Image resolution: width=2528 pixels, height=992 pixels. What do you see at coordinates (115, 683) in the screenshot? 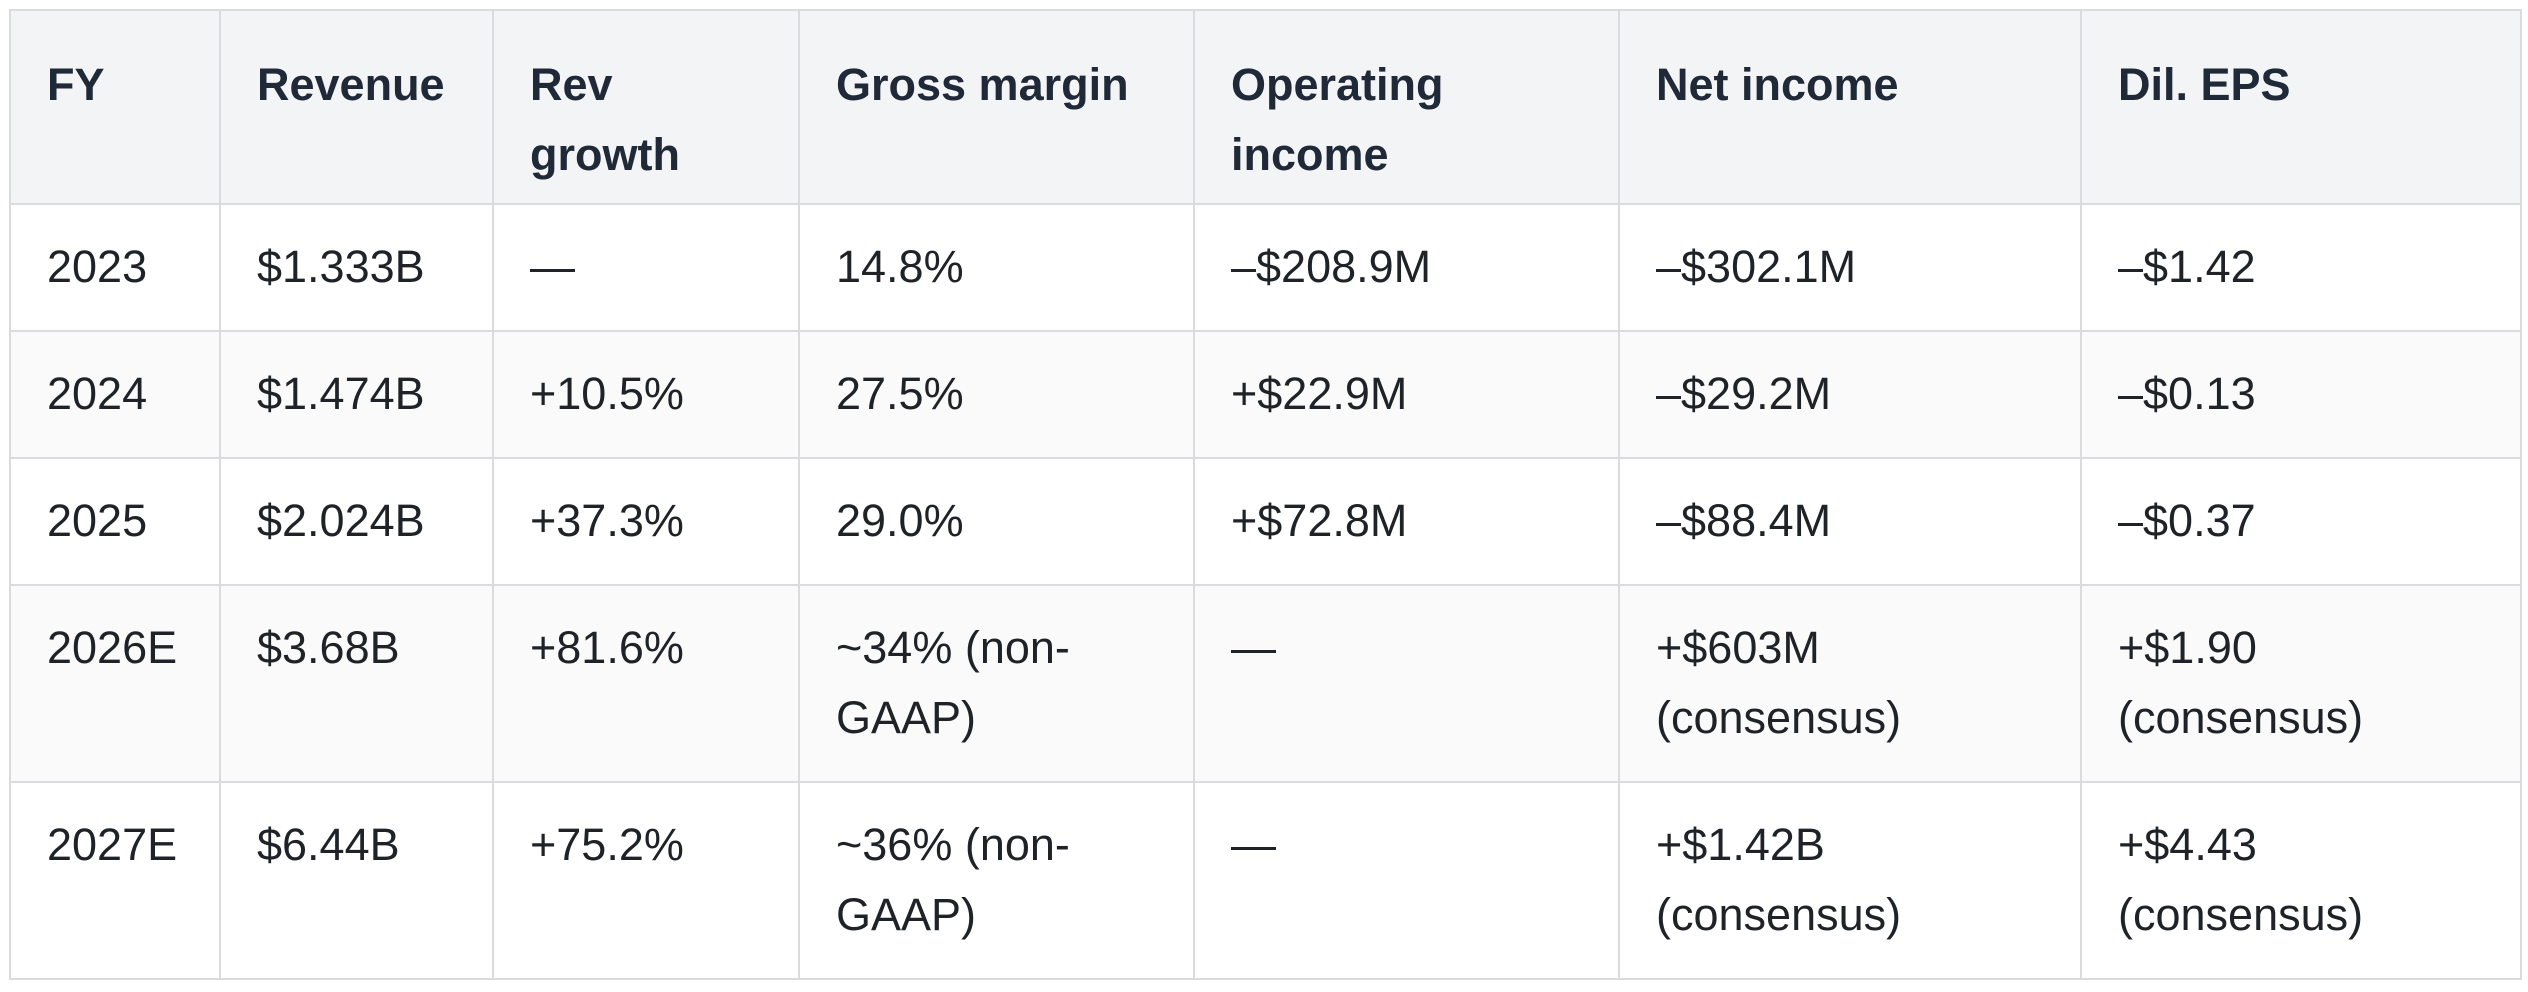
I see `cell-fy: 2026E` at bounding box center [115, 683].